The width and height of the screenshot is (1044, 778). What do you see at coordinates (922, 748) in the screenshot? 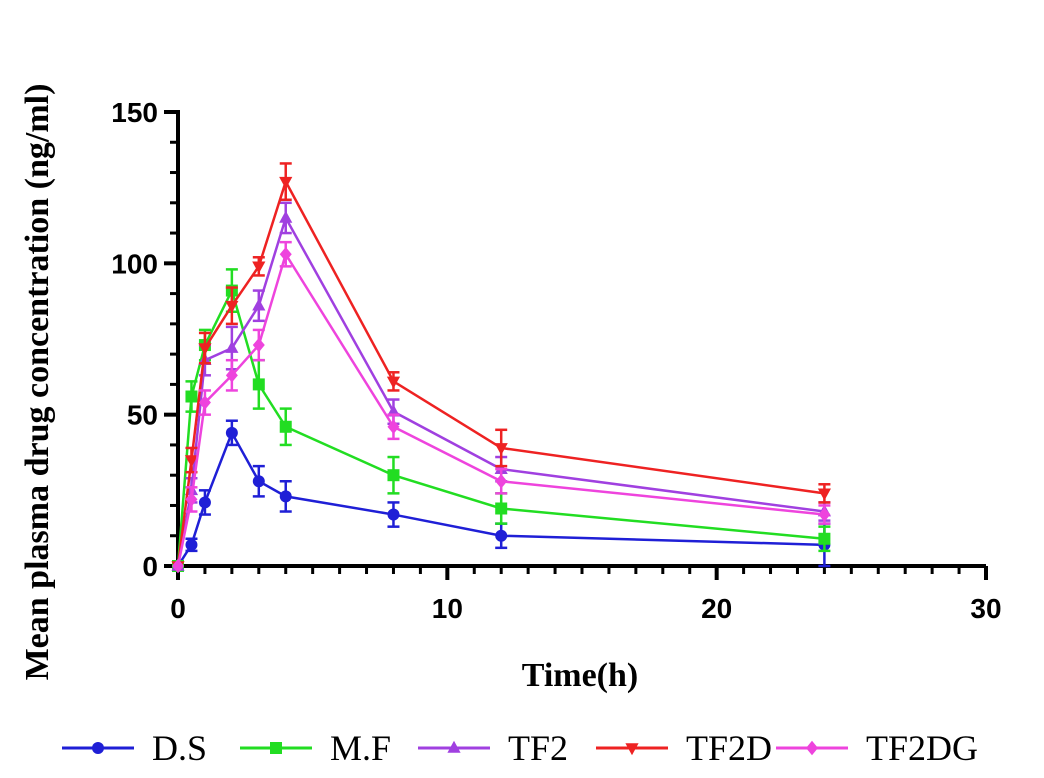
I see `legend-label: TF2DG` at bounding box center [922, 748].